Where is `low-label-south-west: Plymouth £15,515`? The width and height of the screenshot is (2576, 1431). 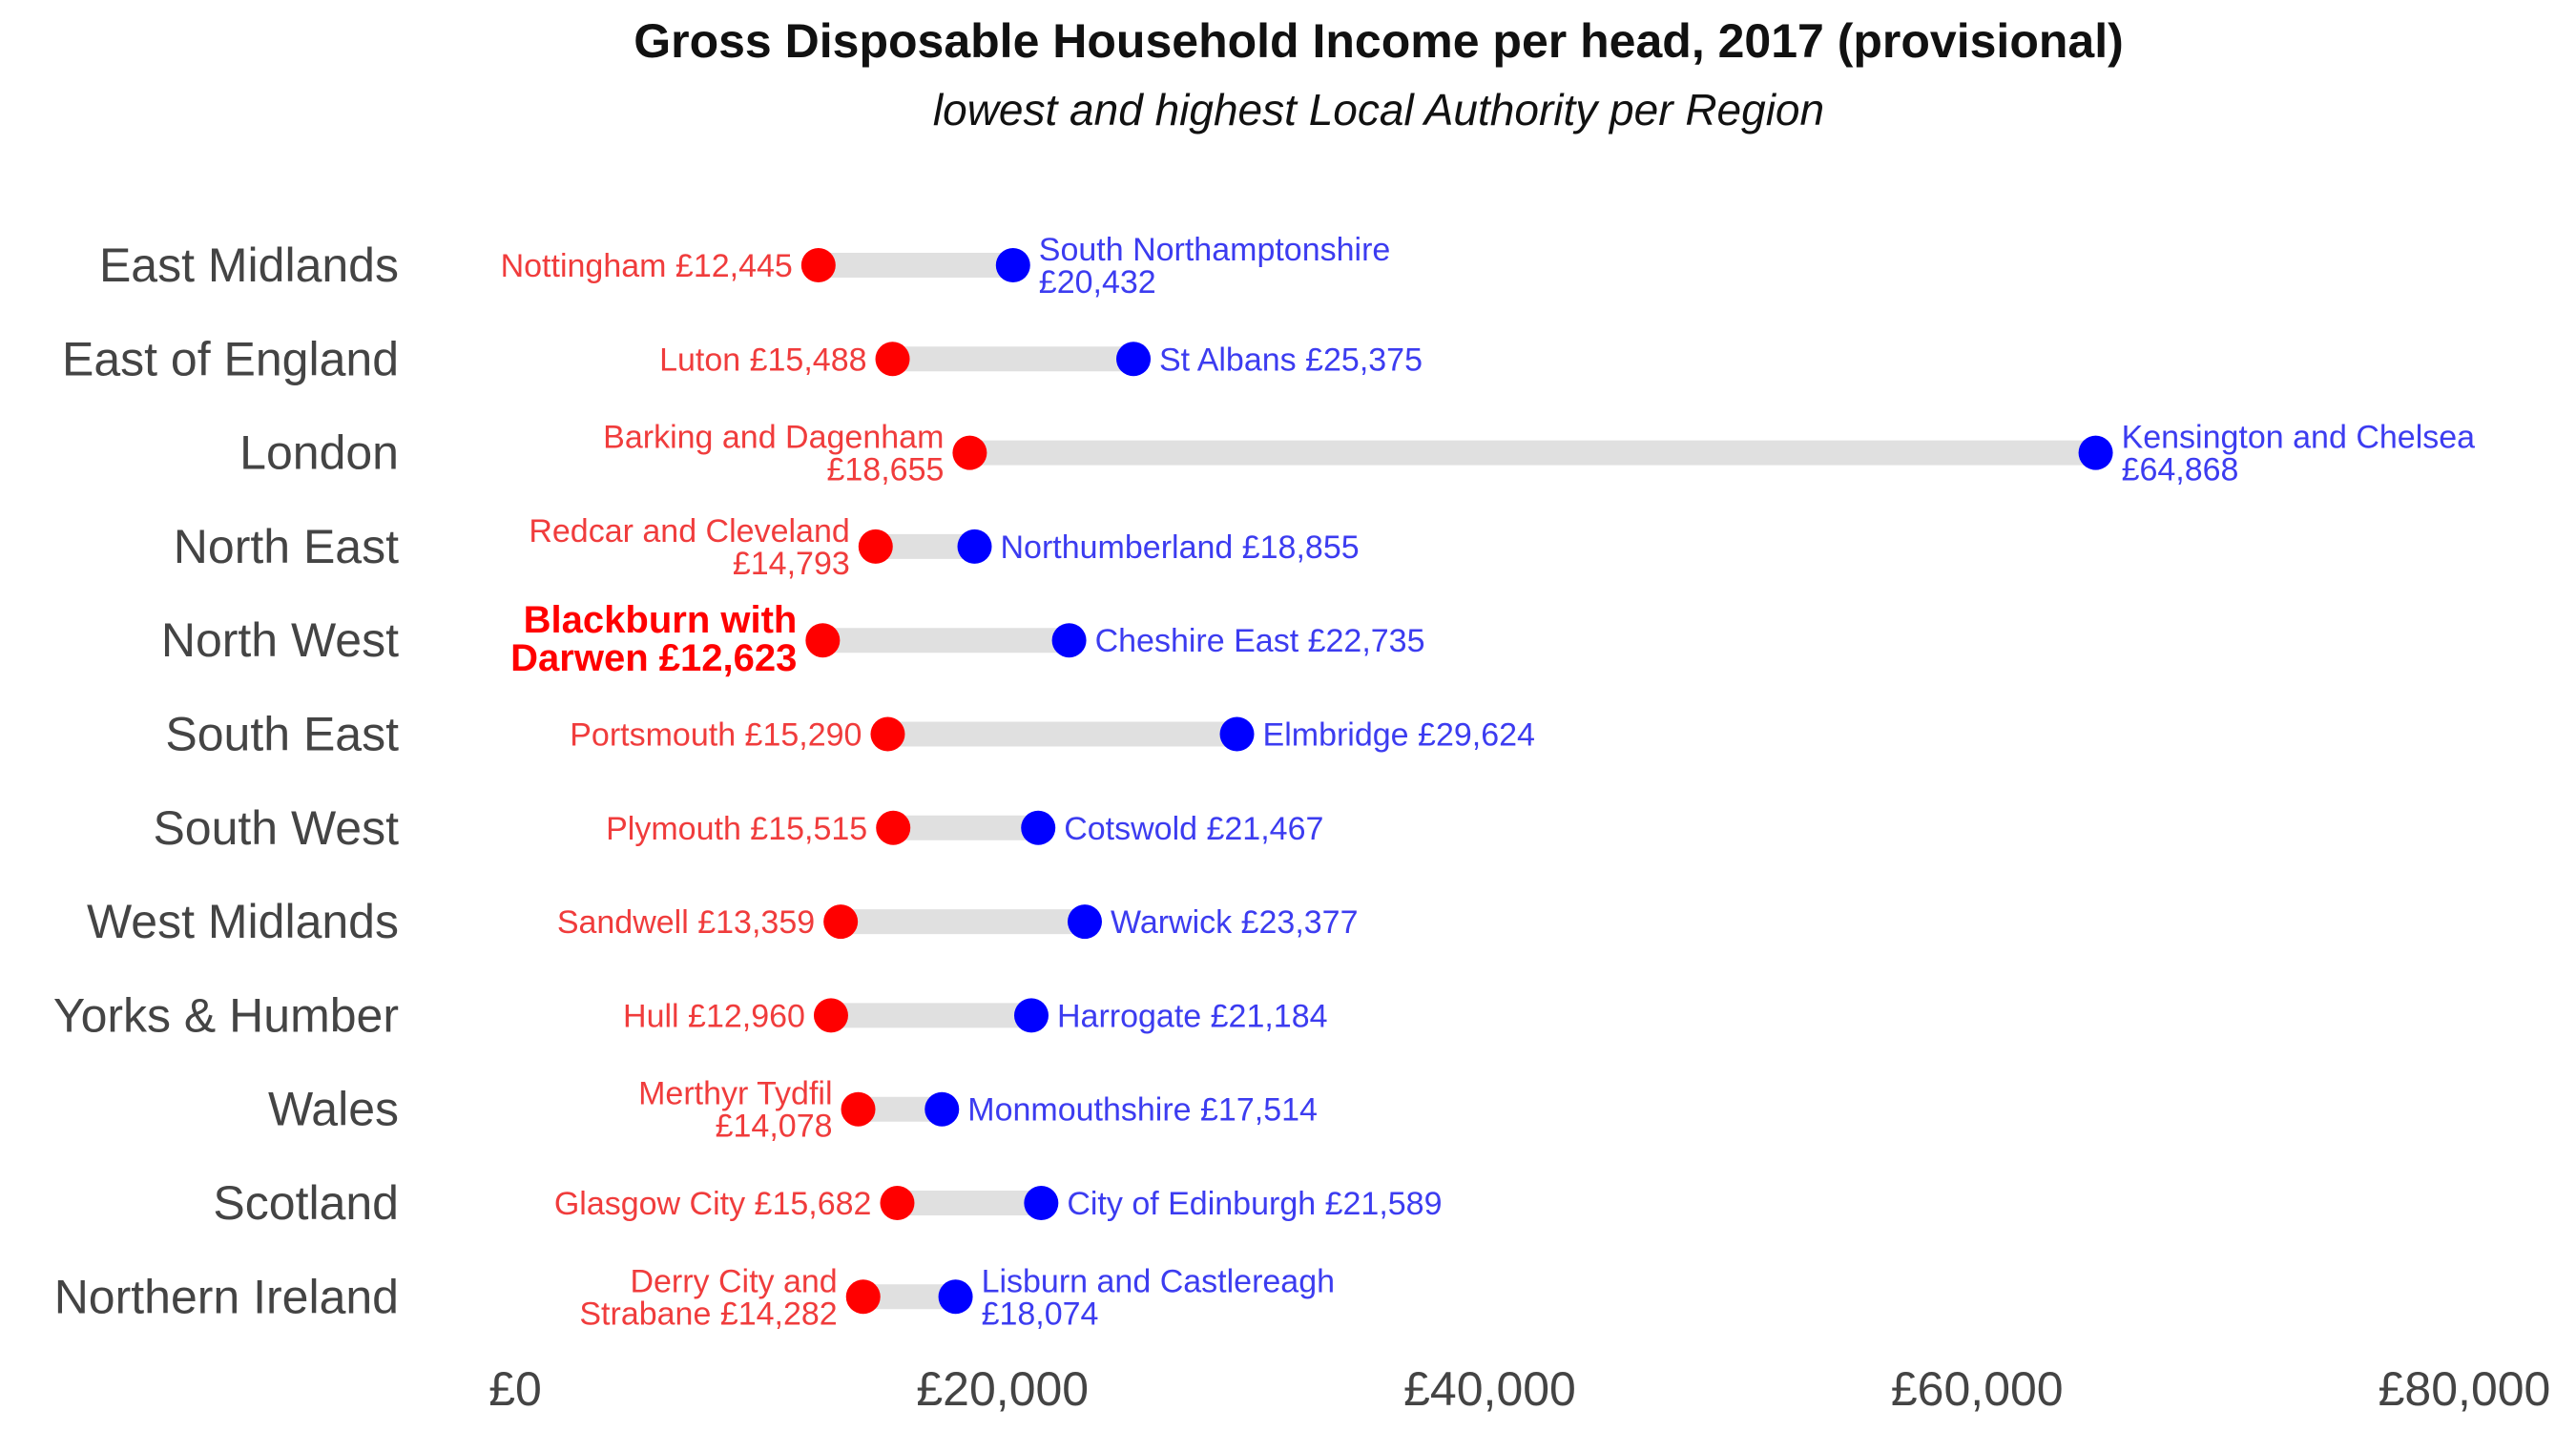 low-label-south-west: Plymouth £15,515 is located at coordinates (736, 829).